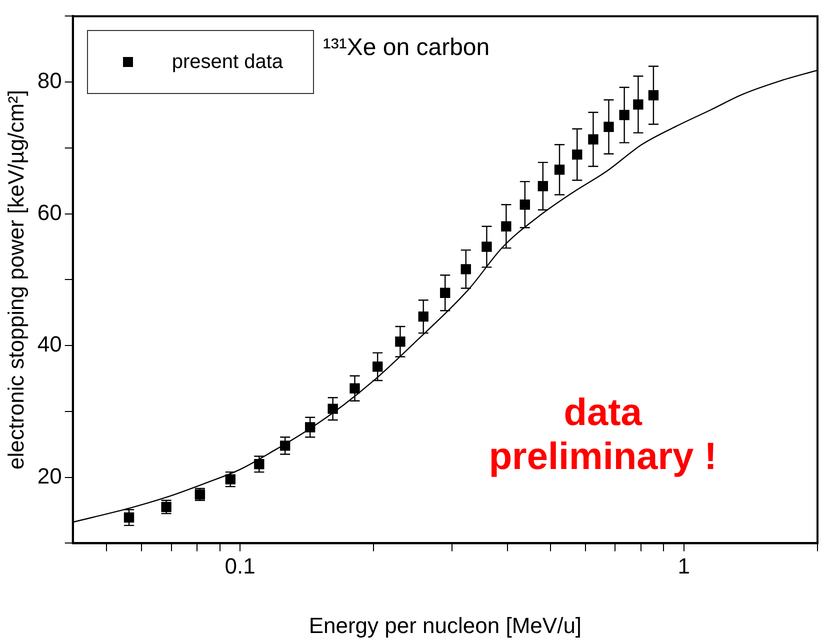 Image resolution: width=825 pixels, height=644 pixels. I want to click on y-tick-label: 80, so click(49, 81).